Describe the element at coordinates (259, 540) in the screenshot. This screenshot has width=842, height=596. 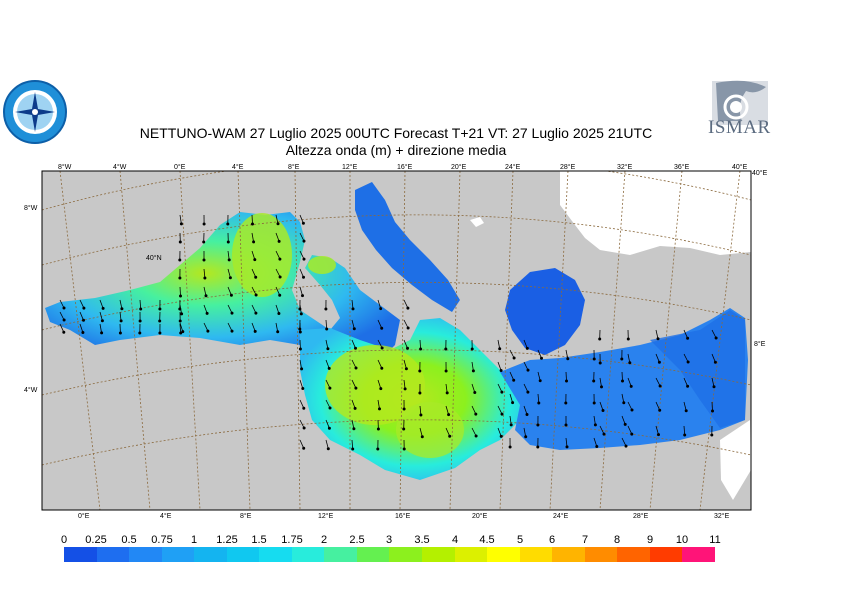
I see `legend-label: 1.5` at that location.